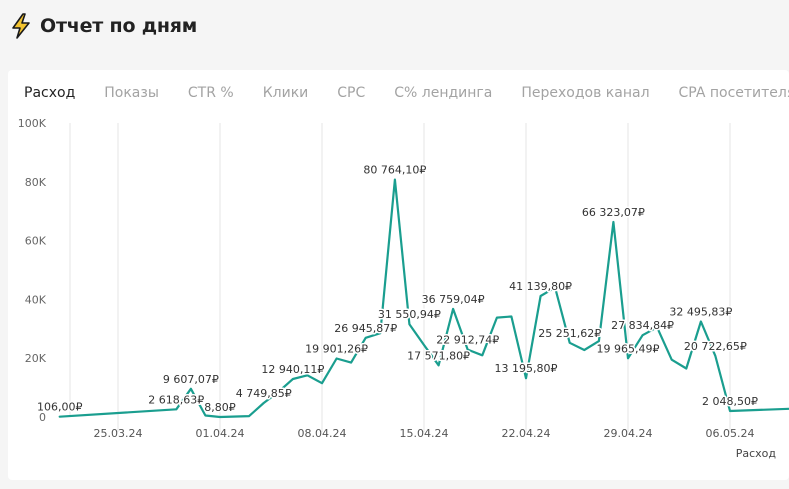  What do you see at coordinates (32, 123) in the screenshot?
I see `y-tick-label: 100K` at bounding box center [32, 123].